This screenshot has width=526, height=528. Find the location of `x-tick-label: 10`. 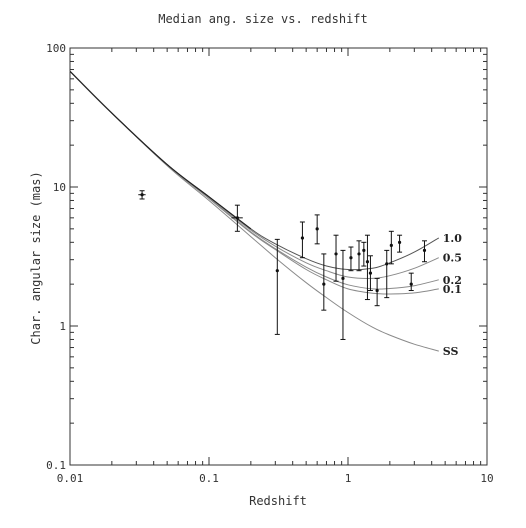

x-tick-label: 10 is located at coordinates (486, 478).